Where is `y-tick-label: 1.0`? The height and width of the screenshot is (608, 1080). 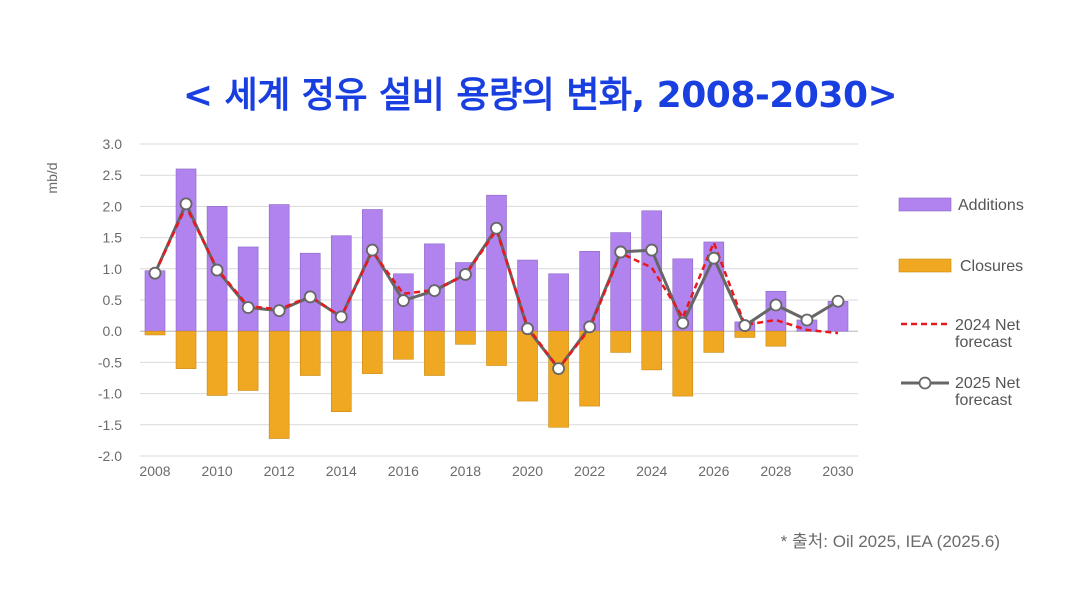 y-tick-label: 1.0 is located at coordinates (113, 269).